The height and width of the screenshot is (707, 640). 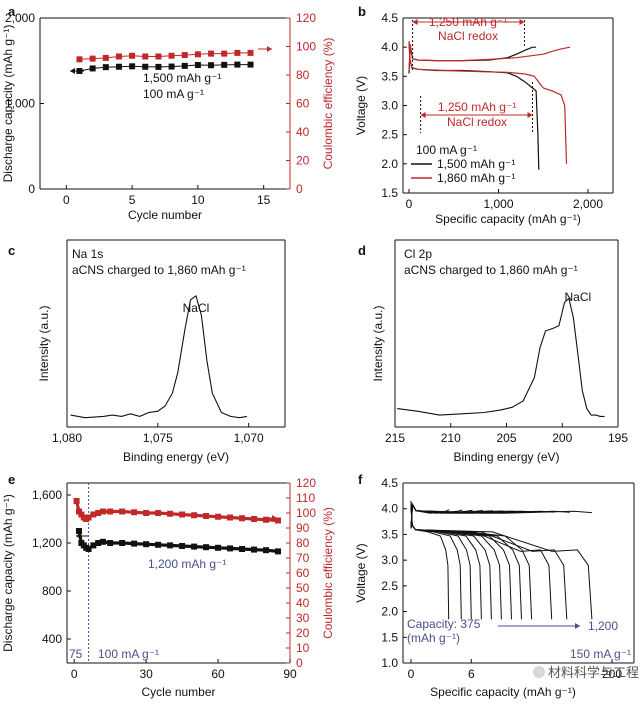 I want to click on y2-tick-label: 120, so click(x=306, y=18).